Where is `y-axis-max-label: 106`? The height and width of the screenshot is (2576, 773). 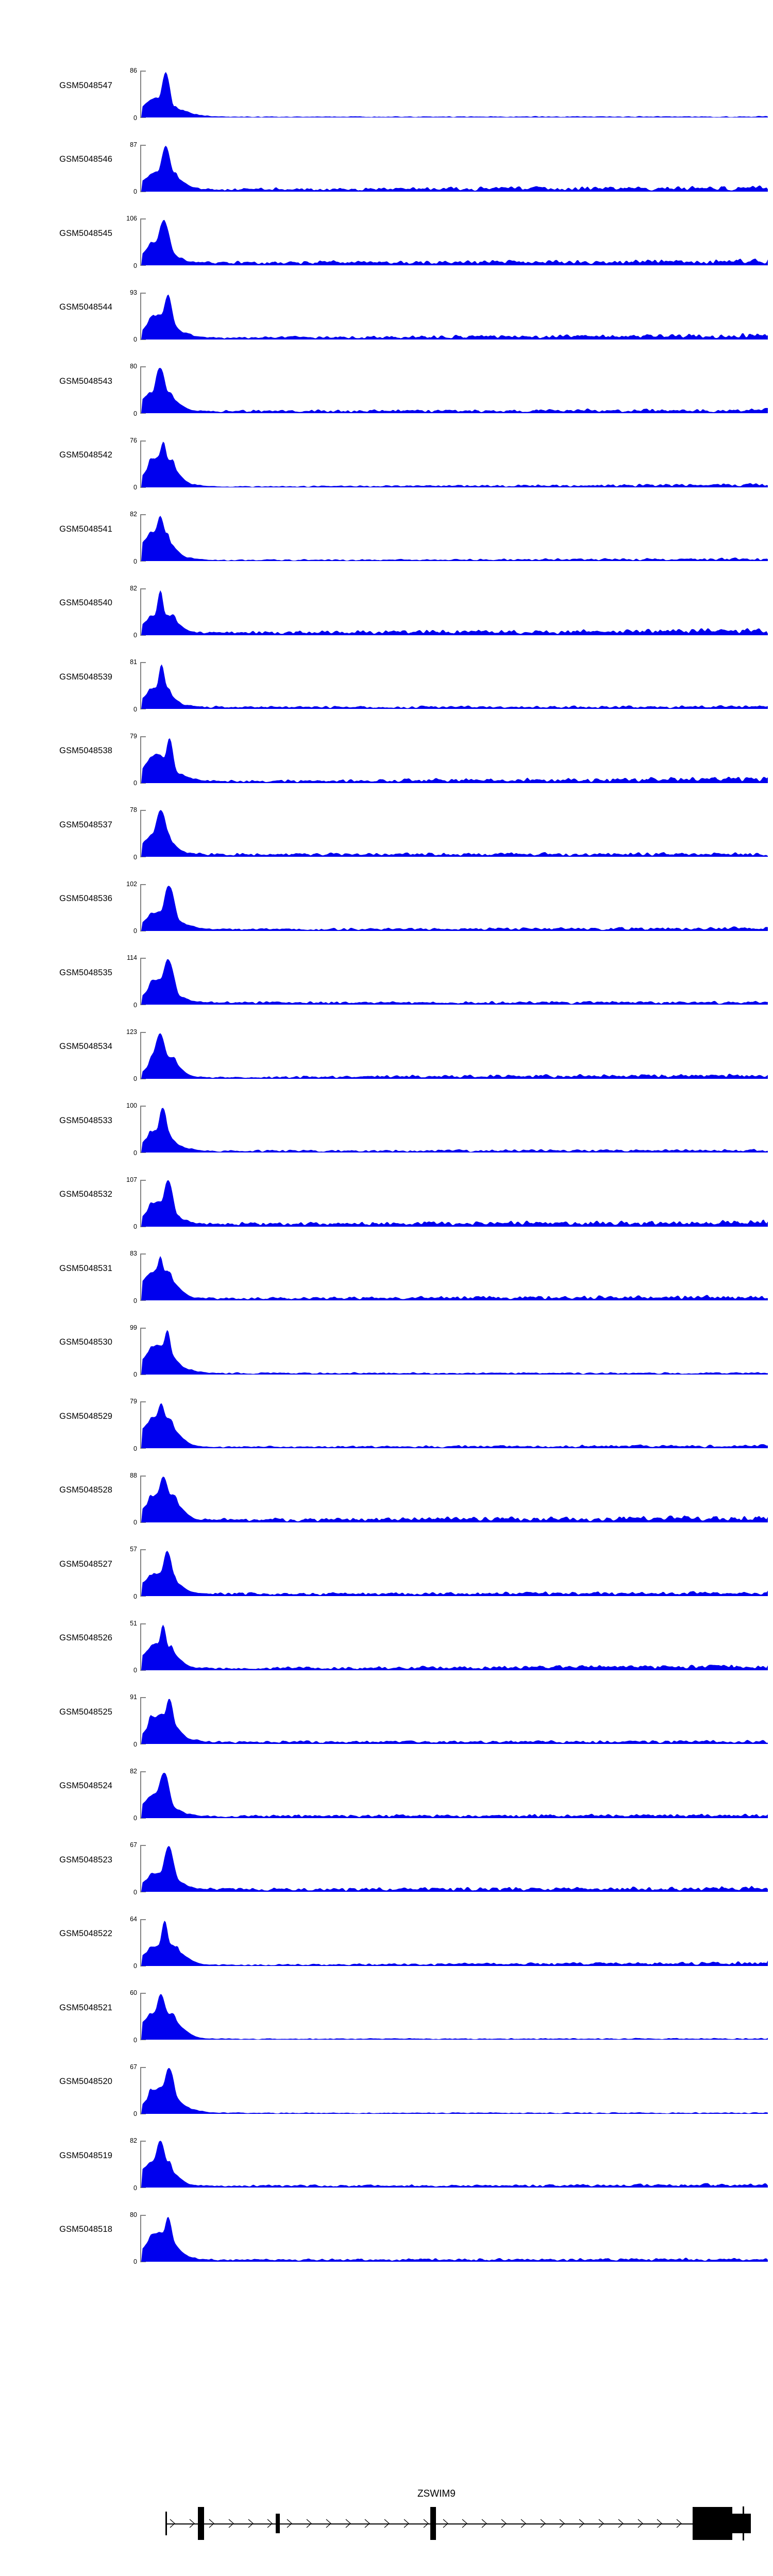 y-axis-max-label: 106 is located at coordinates (131, 218).